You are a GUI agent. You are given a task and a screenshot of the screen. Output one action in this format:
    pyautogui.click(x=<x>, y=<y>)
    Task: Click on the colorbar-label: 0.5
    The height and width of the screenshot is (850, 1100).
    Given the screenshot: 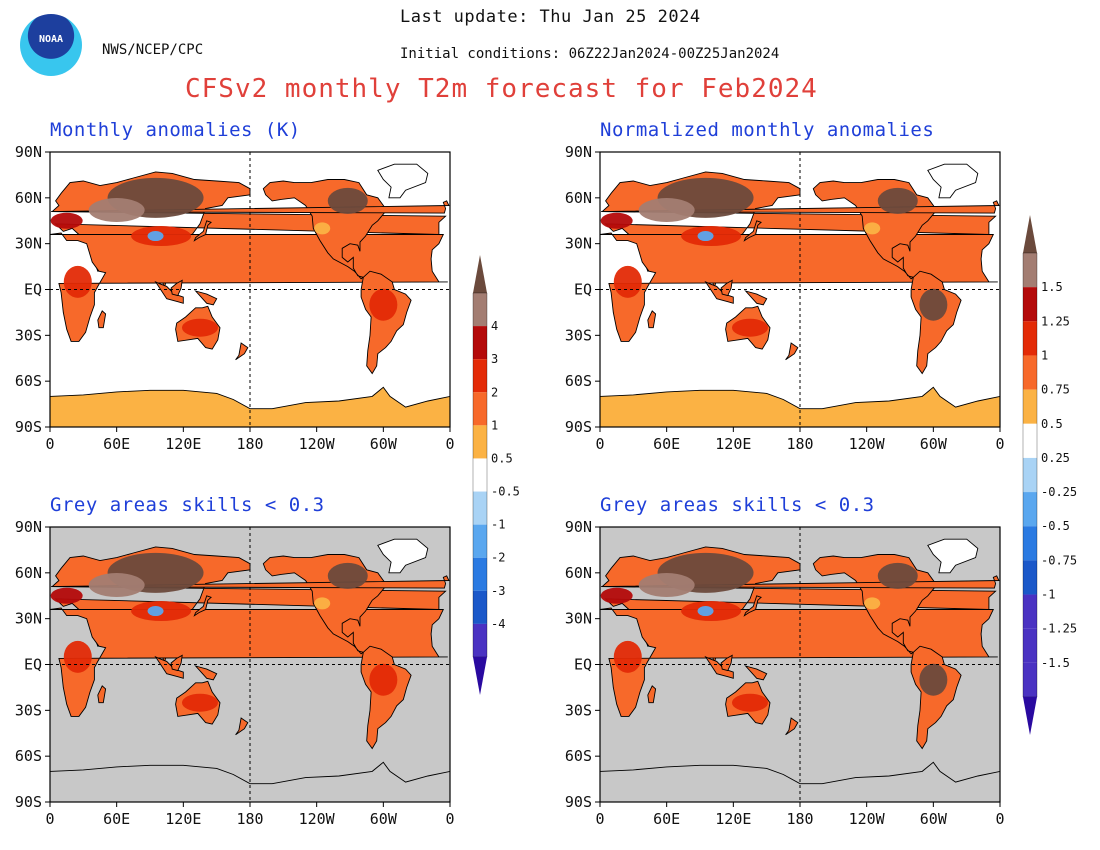 What is the action you would take?
    pyautogui.click(x=1052, y=424)
    